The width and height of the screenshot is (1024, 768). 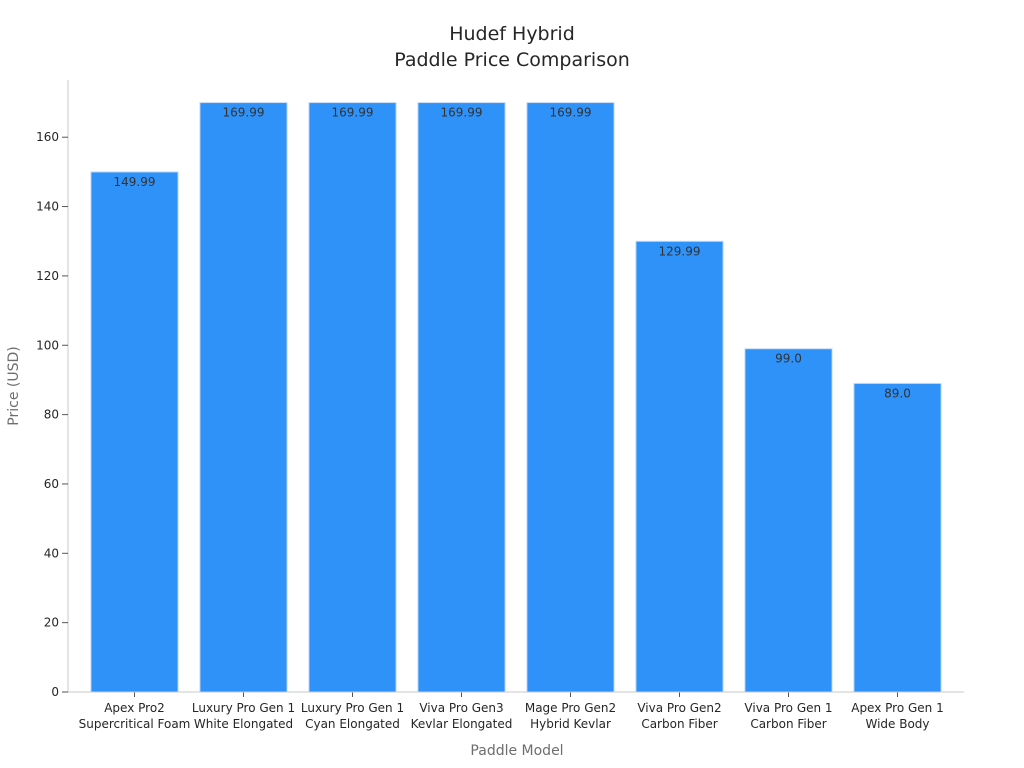 I want to click on x-tick-label-5-line-0: Viva Pro Gen2, so click(x=679, y=708).